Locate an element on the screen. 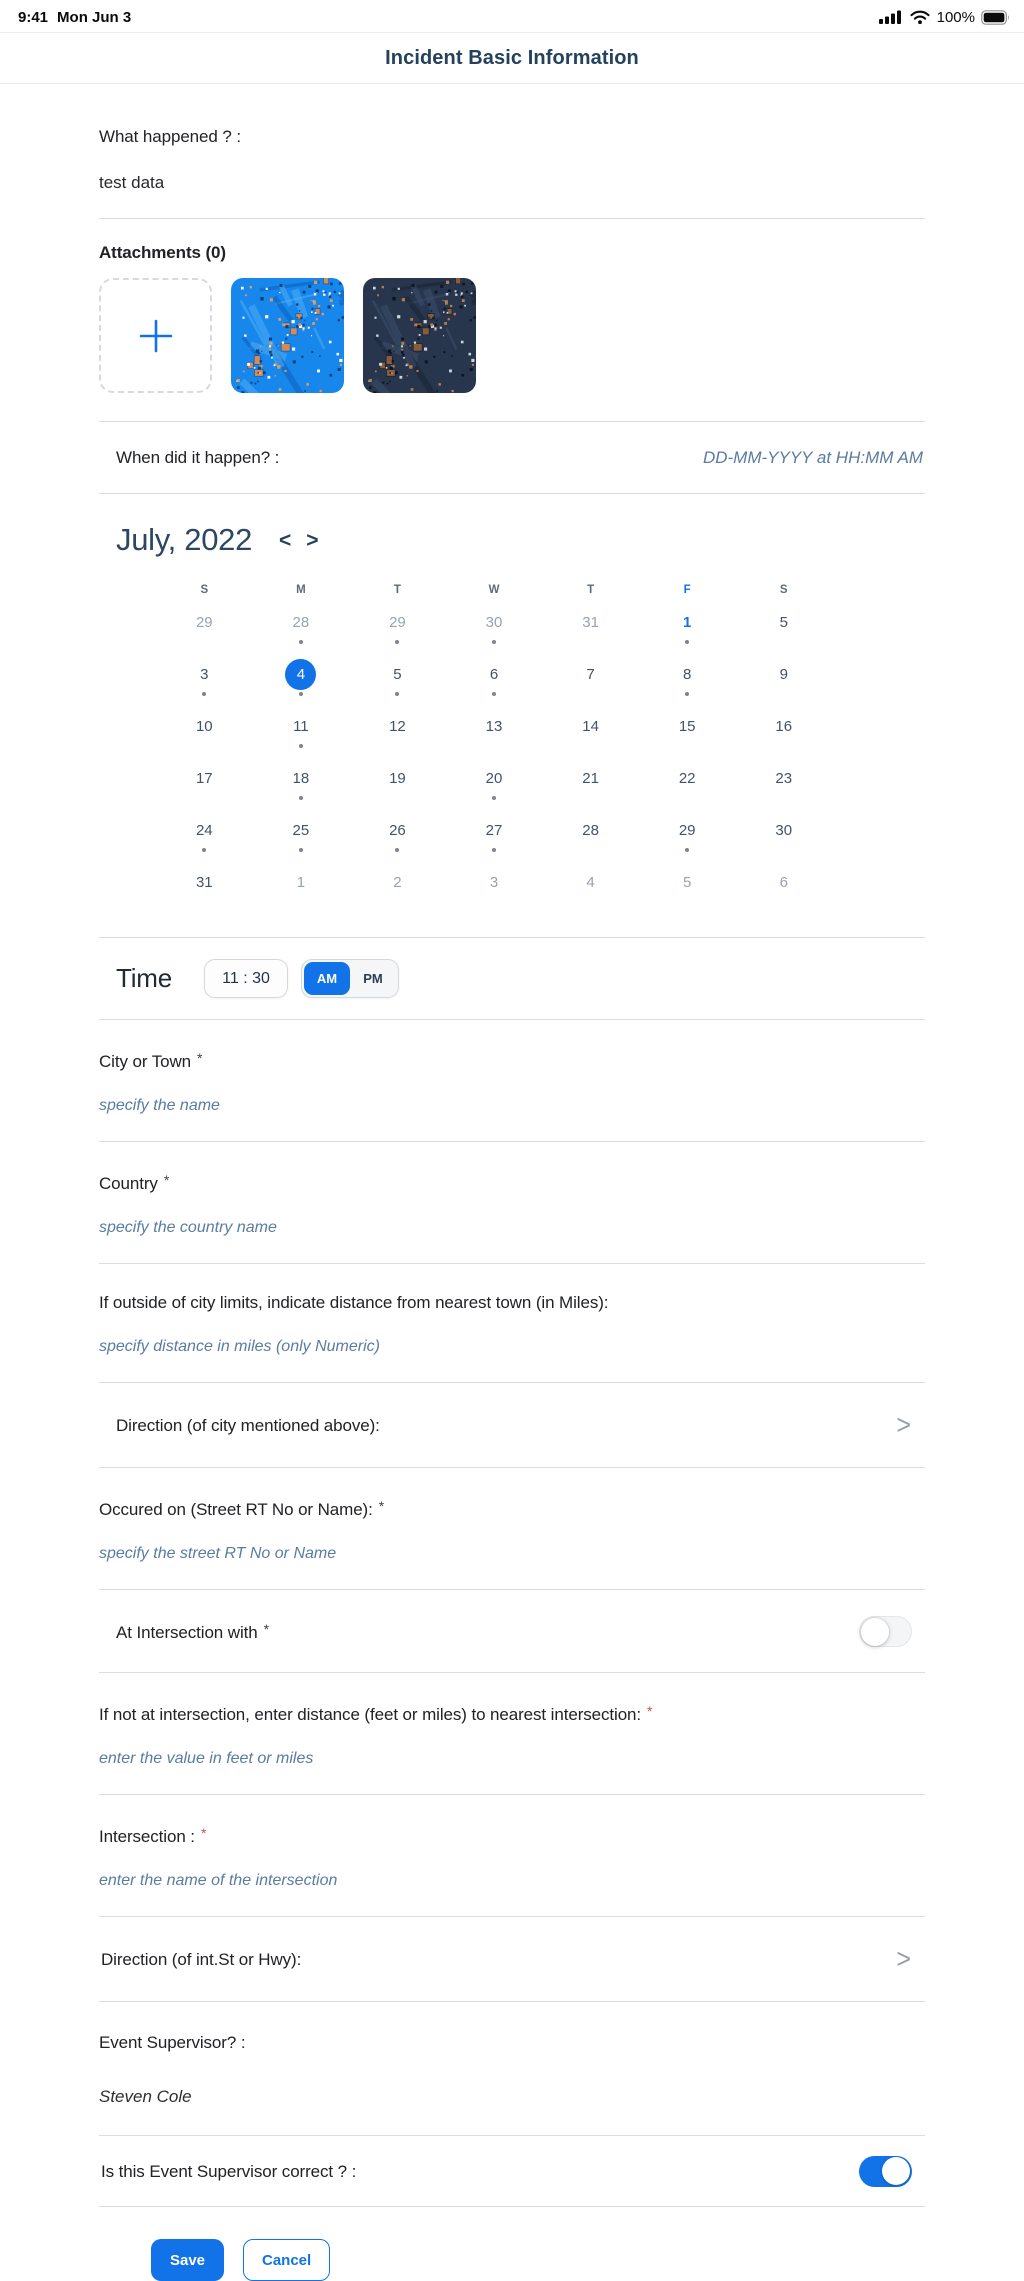  battery-percent: 100% is located at coordinates (955, 17).